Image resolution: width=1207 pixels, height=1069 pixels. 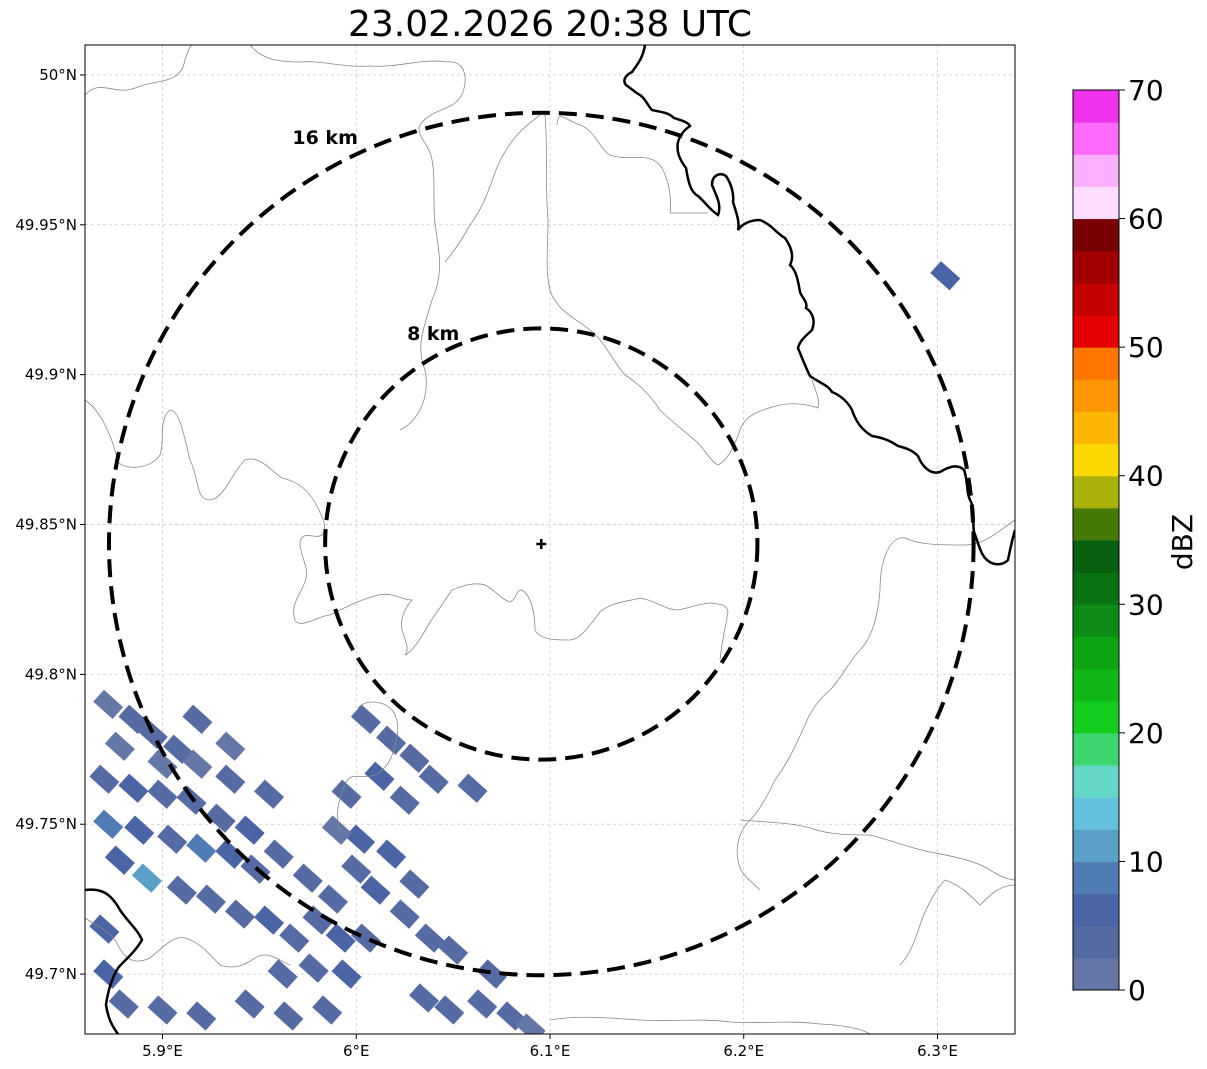 What do you see at coordinates (1146, 219) in the screenshot?
I see `colorbar-tick-label: 60` at bounding box center [1146, 219].